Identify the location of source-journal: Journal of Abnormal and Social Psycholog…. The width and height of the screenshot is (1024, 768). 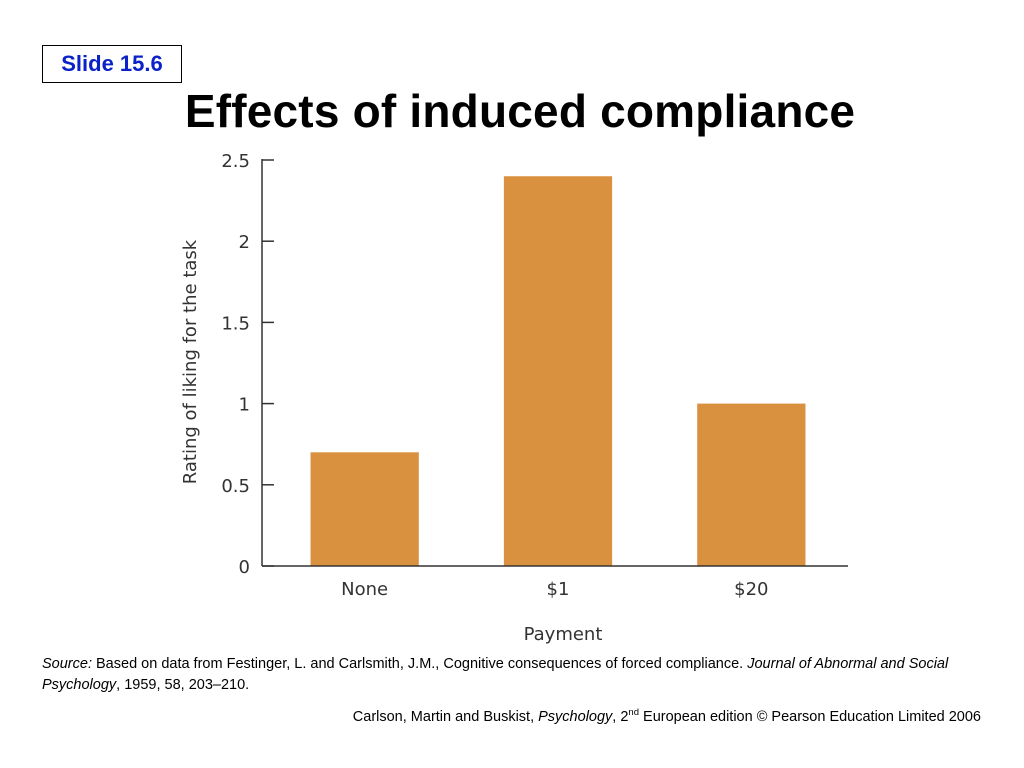
(495, 674).